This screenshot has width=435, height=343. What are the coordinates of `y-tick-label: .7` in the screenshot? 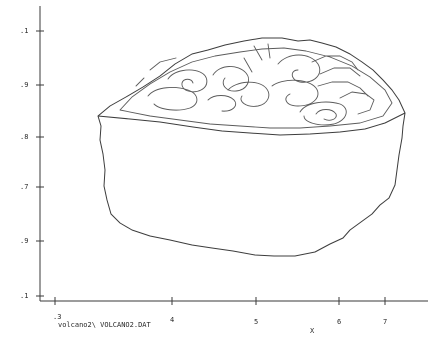 It's located at (24, 187).